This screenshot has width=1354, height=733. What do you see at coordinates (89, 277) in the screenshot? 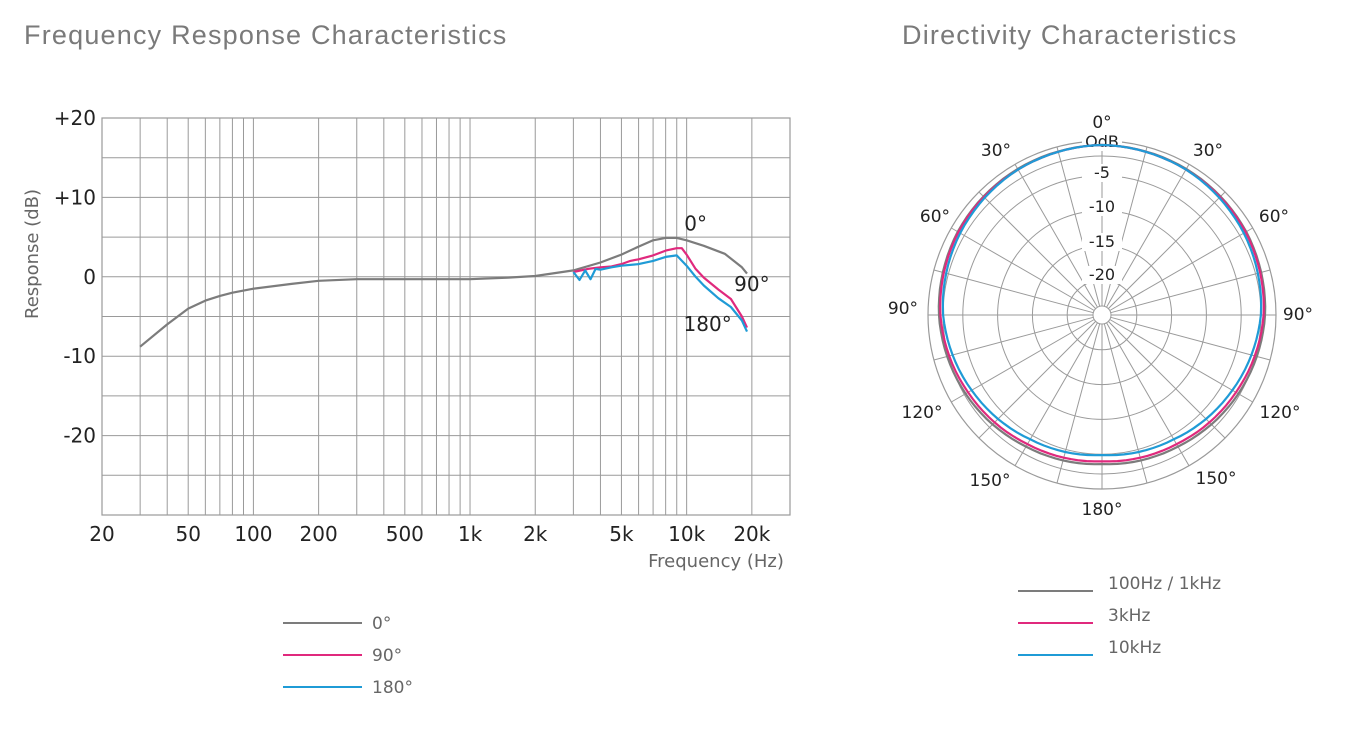
I see `y-tick-label: 0` at bounding box center [89, 277].